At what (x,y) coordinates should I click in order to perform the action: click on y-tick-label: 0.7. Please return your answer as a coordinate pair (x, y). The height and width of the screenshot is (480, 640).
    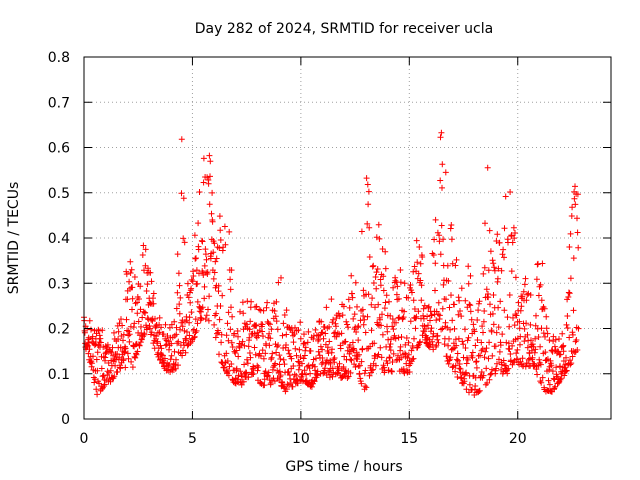
    Looking at the image, I should click on (59, 103).